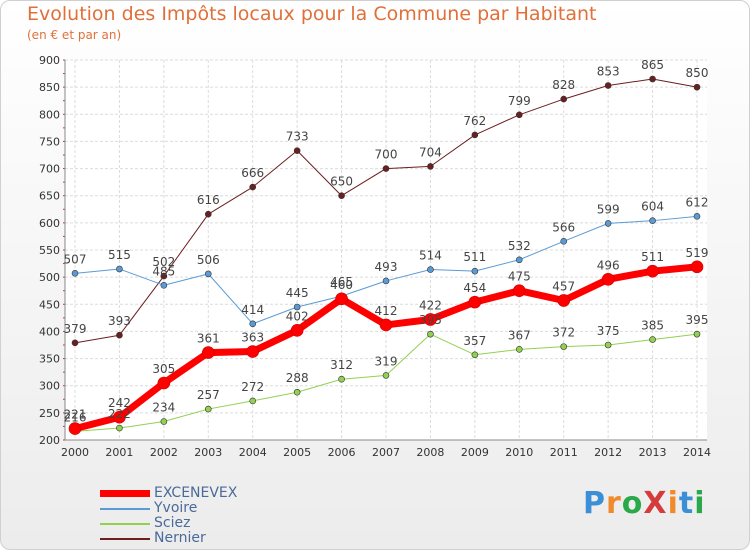 Image resolution: width=750 pixels, height=550 pixels. What do you see at coordinates (474, 121) in the screenshot?
I see `data-label-nernier: 762` at bounding box center [474, 121].